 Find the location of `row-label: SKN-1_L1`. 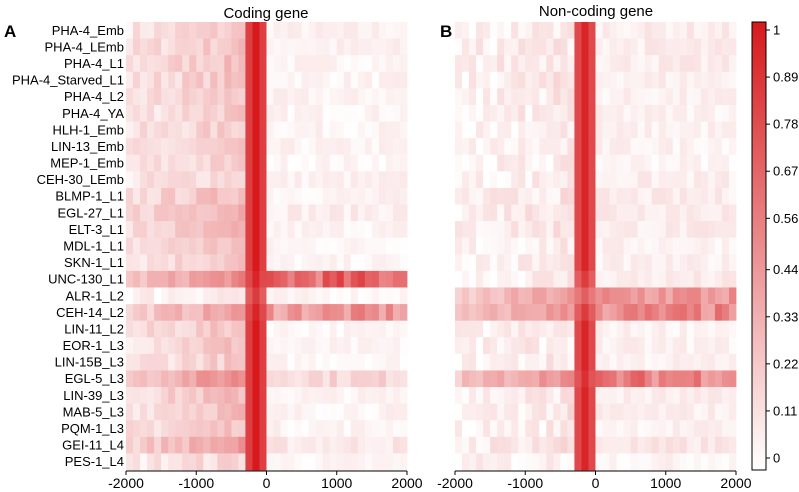

row-label: SKN-1_L1 is located at coordinates (94, 262).